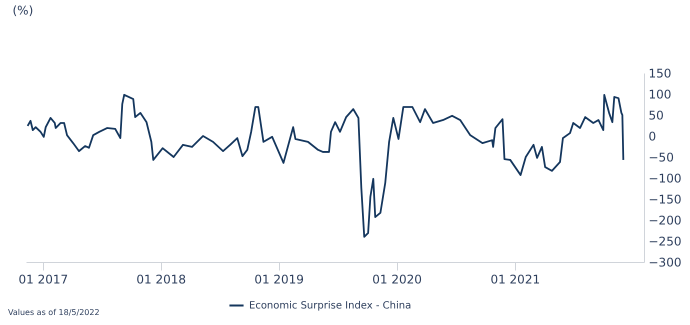 This screenshot has height=325, width=690. What do you see at coordinates (161, 279) in the screenshot?
I see `x-tick-label: 01 2018` at bounding box center [161, 279].